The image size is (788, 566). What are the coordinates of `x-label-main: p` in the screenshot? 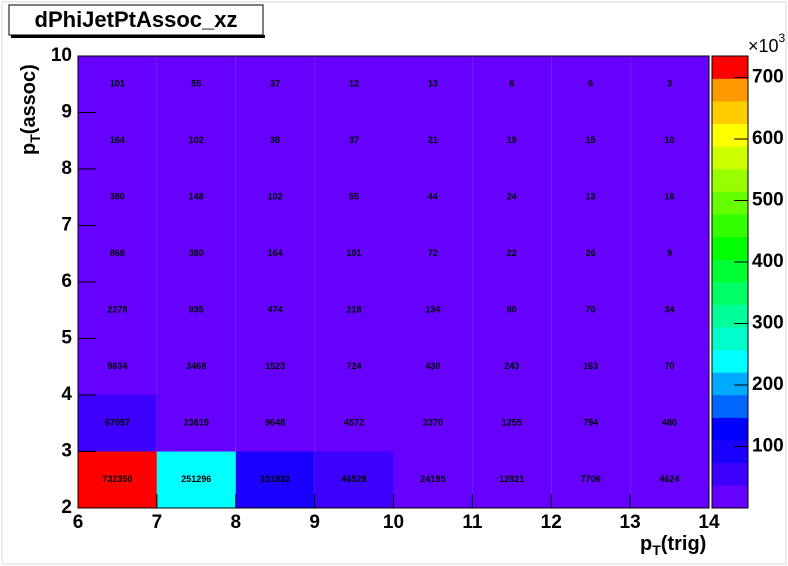 It's located at (646, 544).